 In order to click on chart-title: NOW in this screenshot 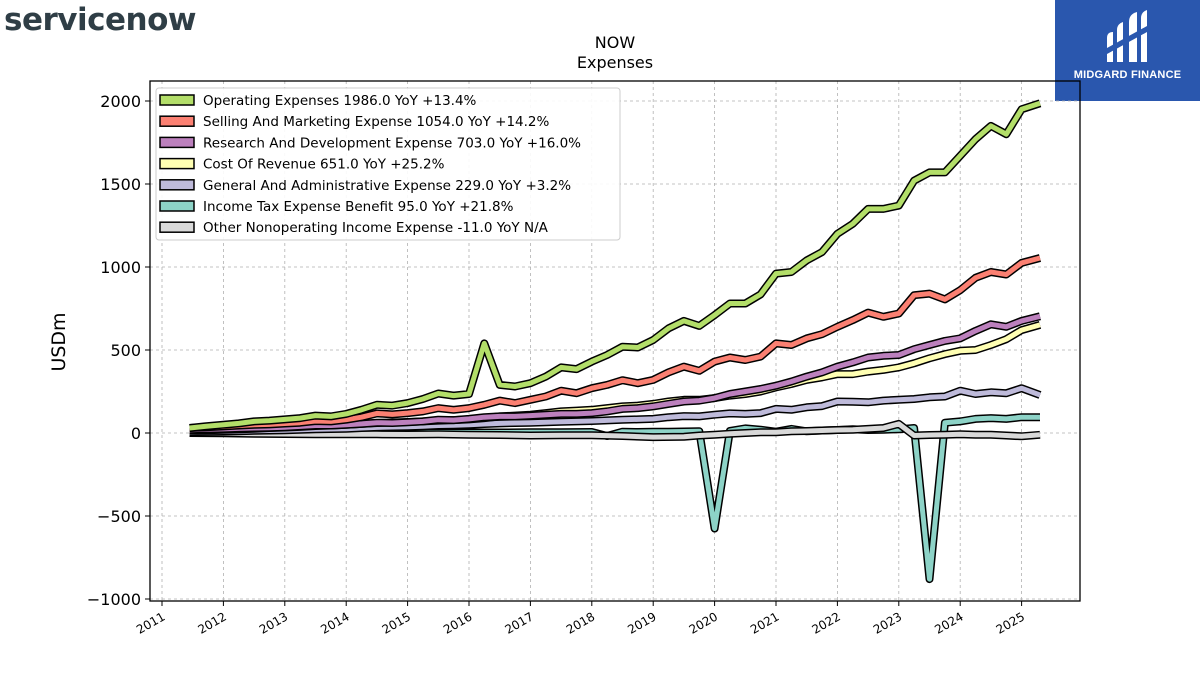, I will do `click(615, 42)`.